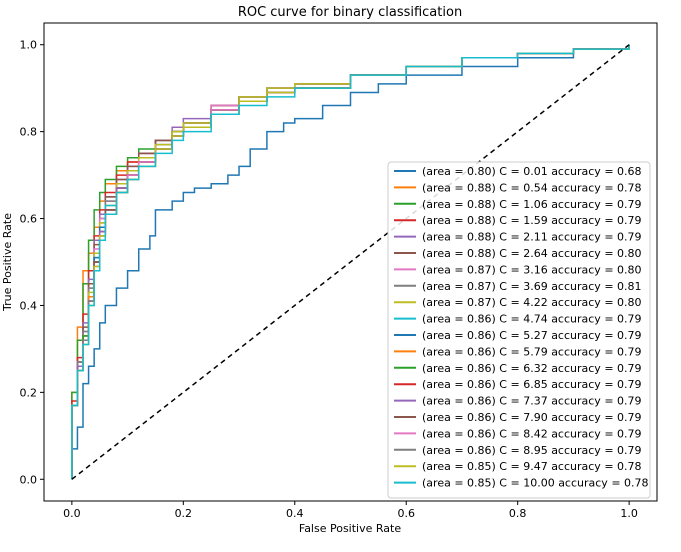 Image resolution: width=681 pixels, height=552 pixels. Describe the element at coordinates (532, 253) in the screenshot. I see `legend-entry-label: (area = 0.88) C = 2.64 accuracy = 0.80` at that location.